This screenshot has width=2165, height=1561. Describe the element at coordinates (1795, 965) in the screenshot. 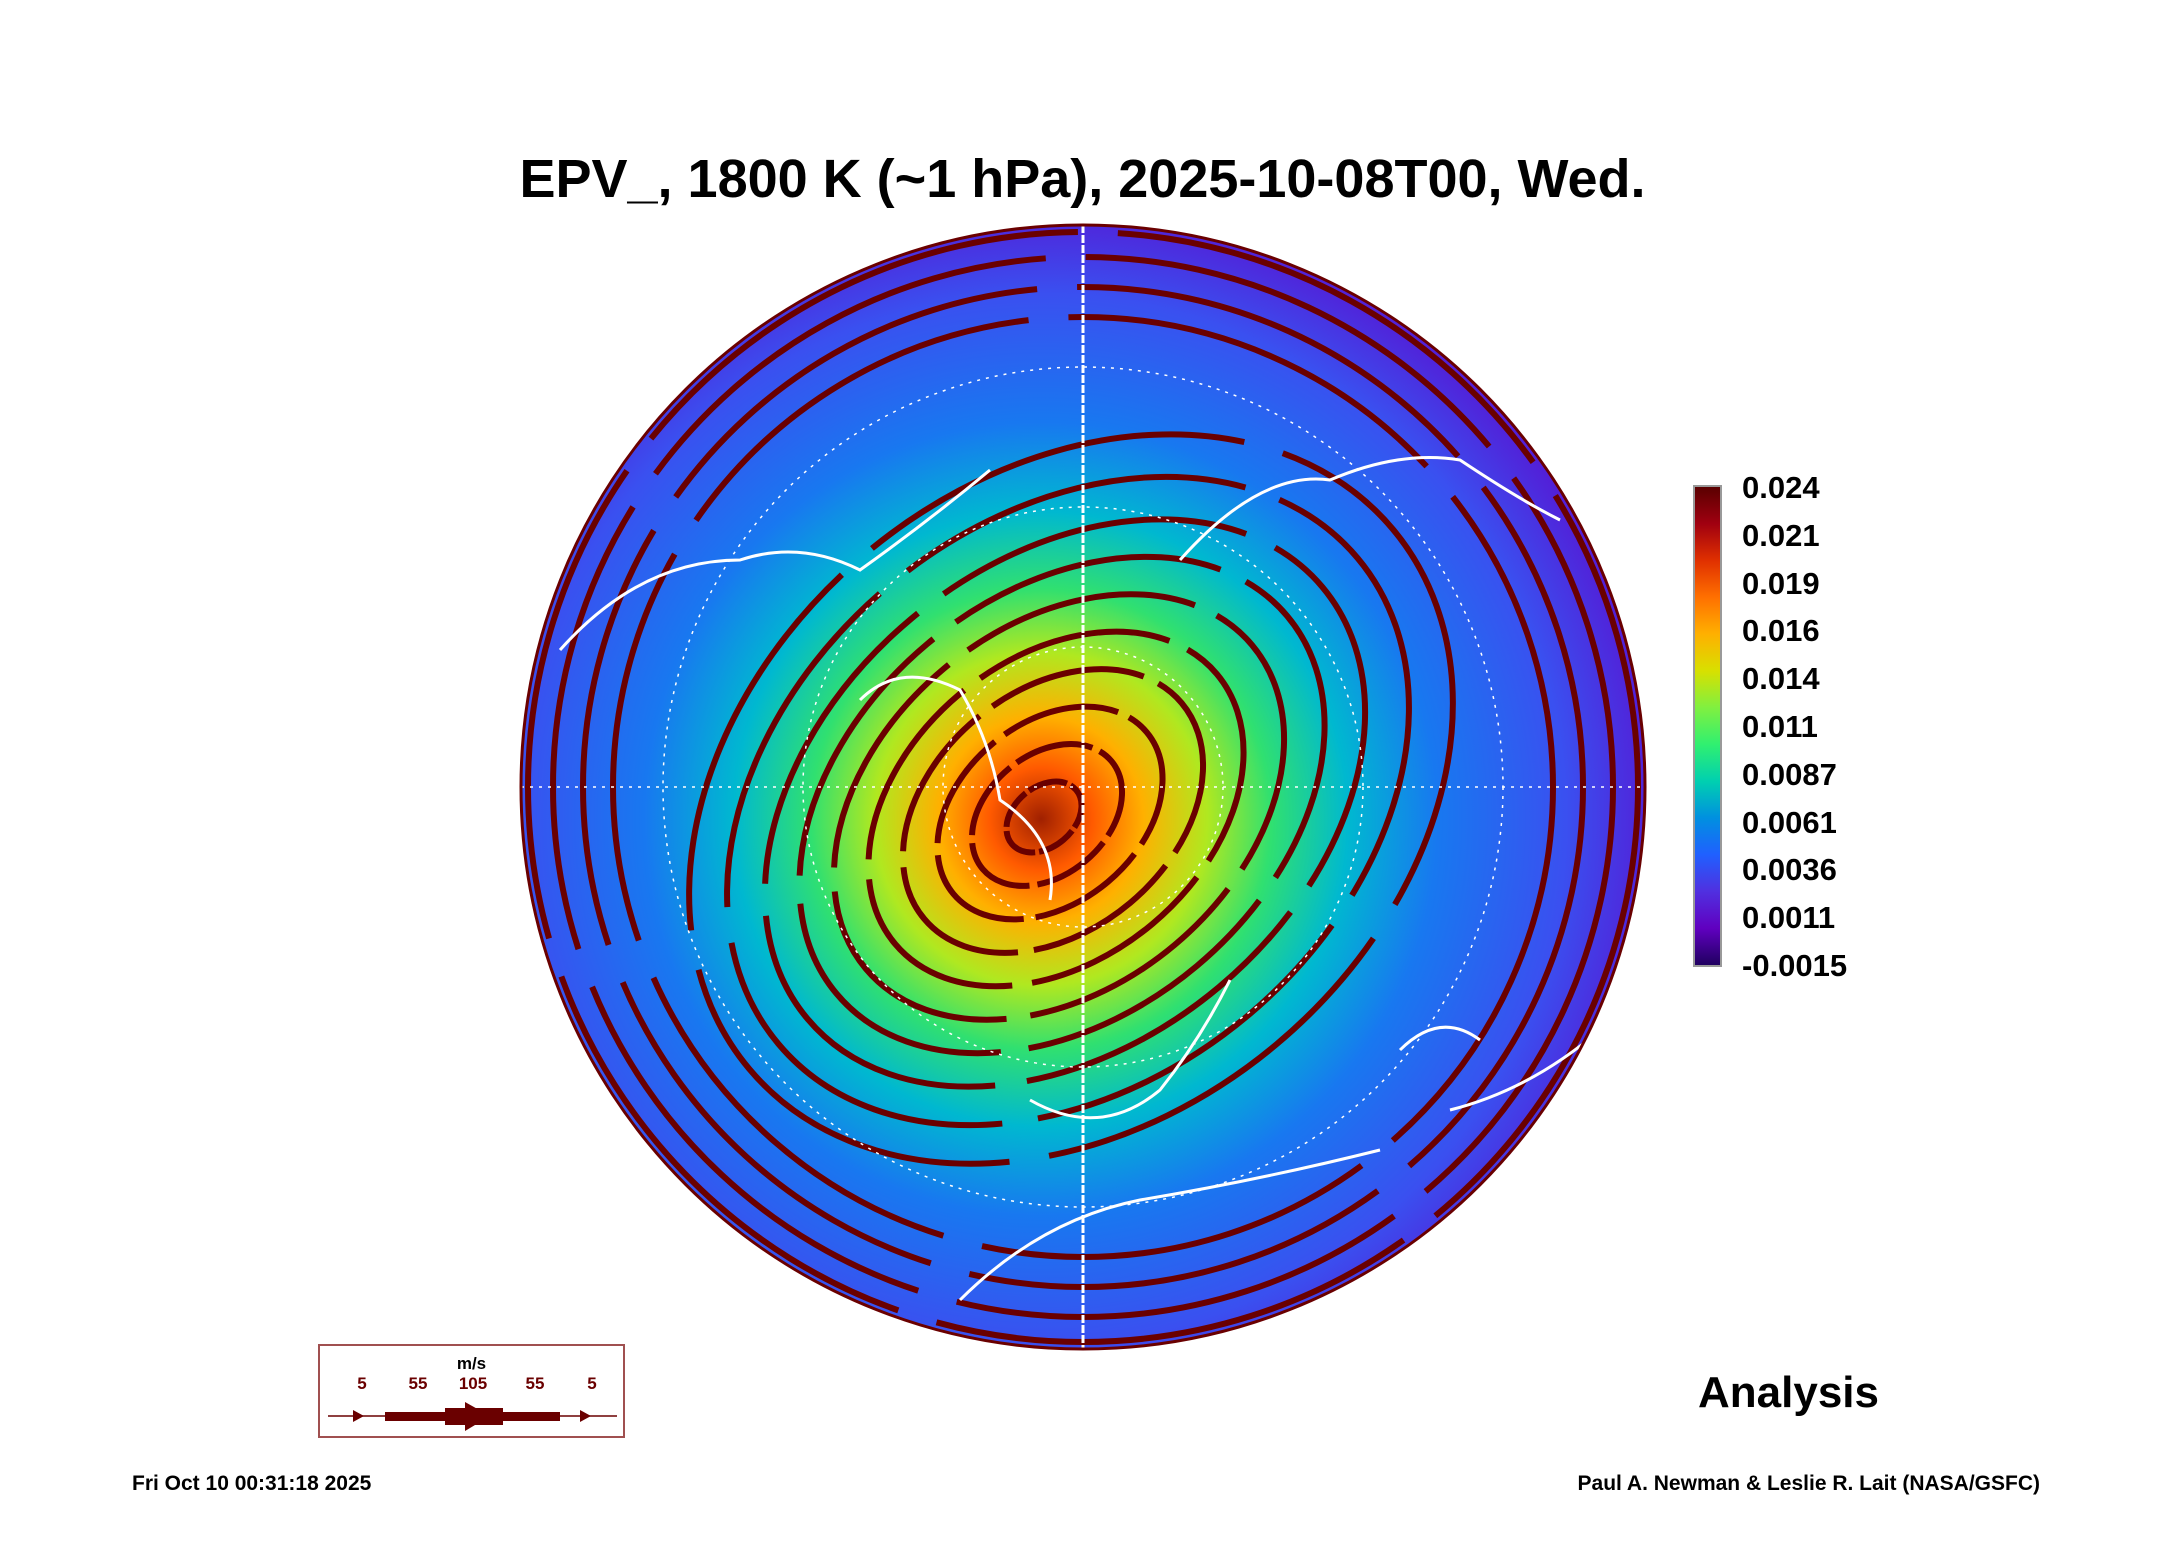

I see `colorbar-tick-label: -0.0015` at that location.